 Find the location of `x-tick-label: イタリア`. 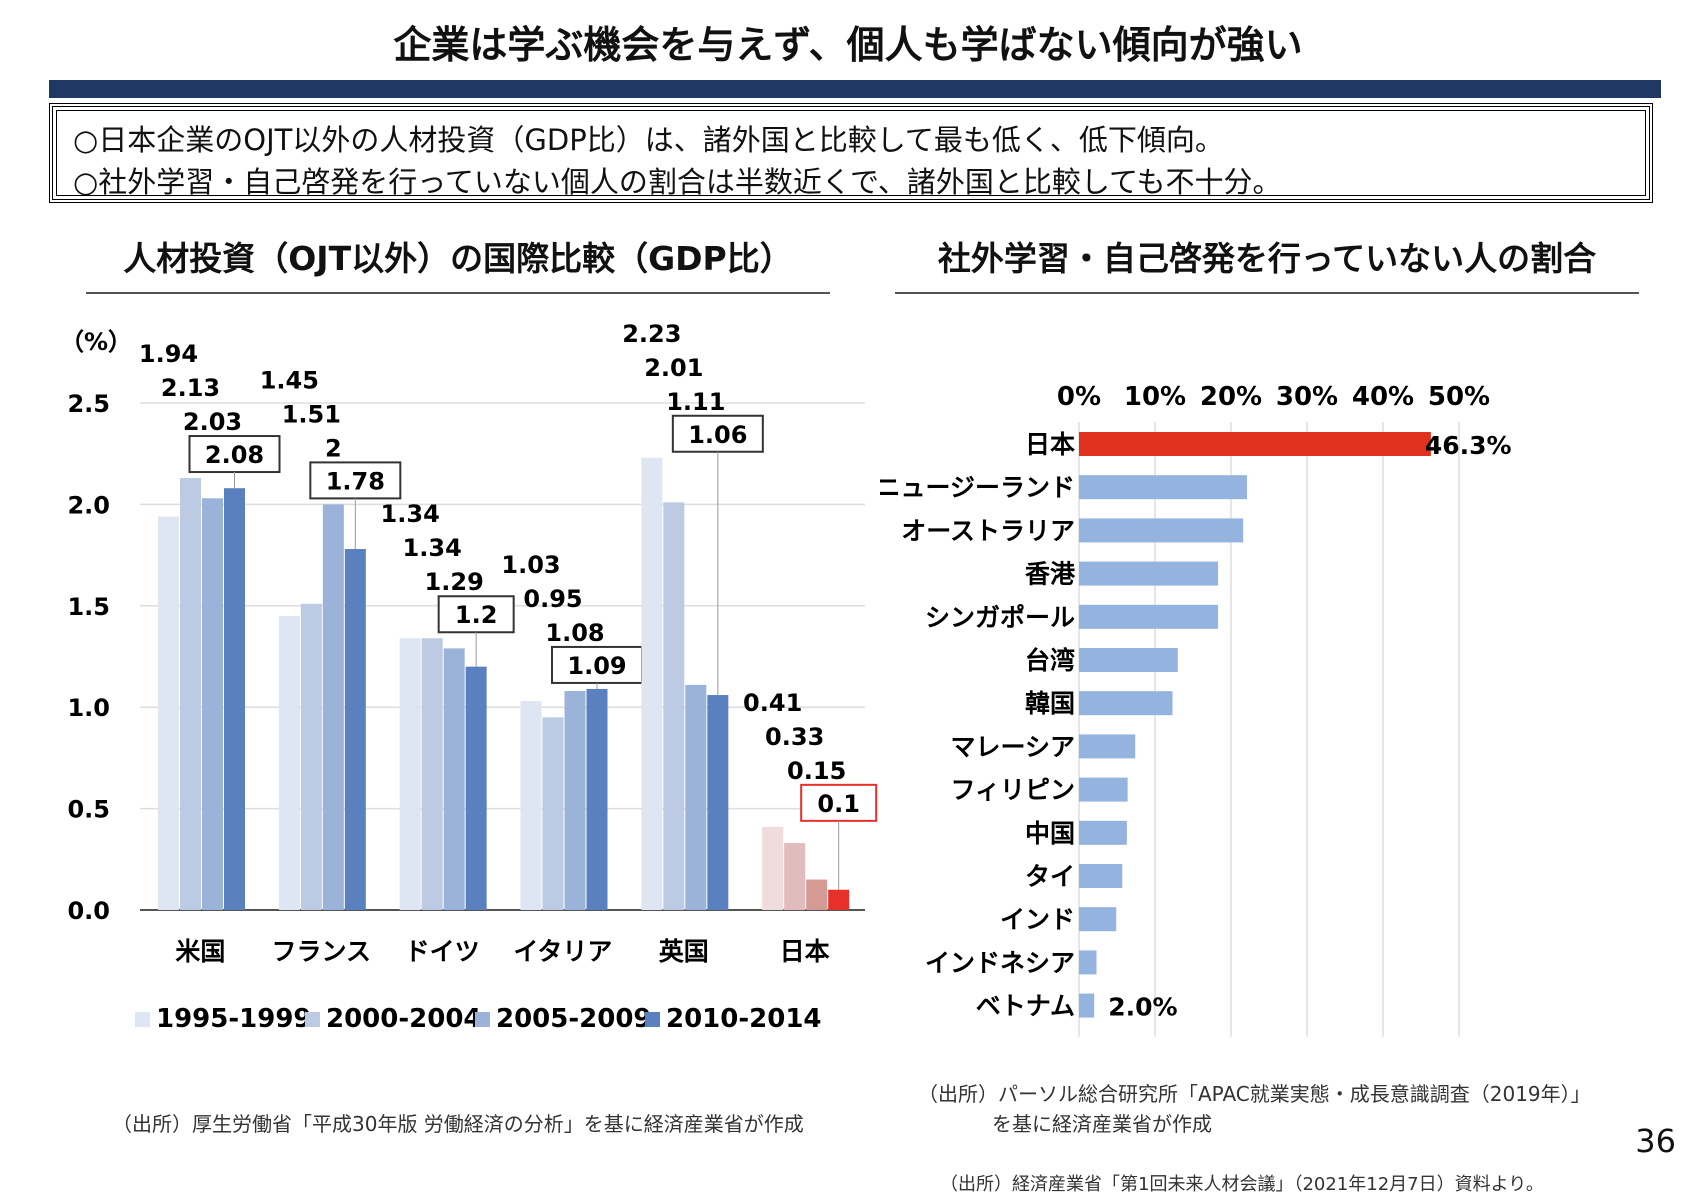

x-tick-label: イタリア is located at coordinates (562, 951).